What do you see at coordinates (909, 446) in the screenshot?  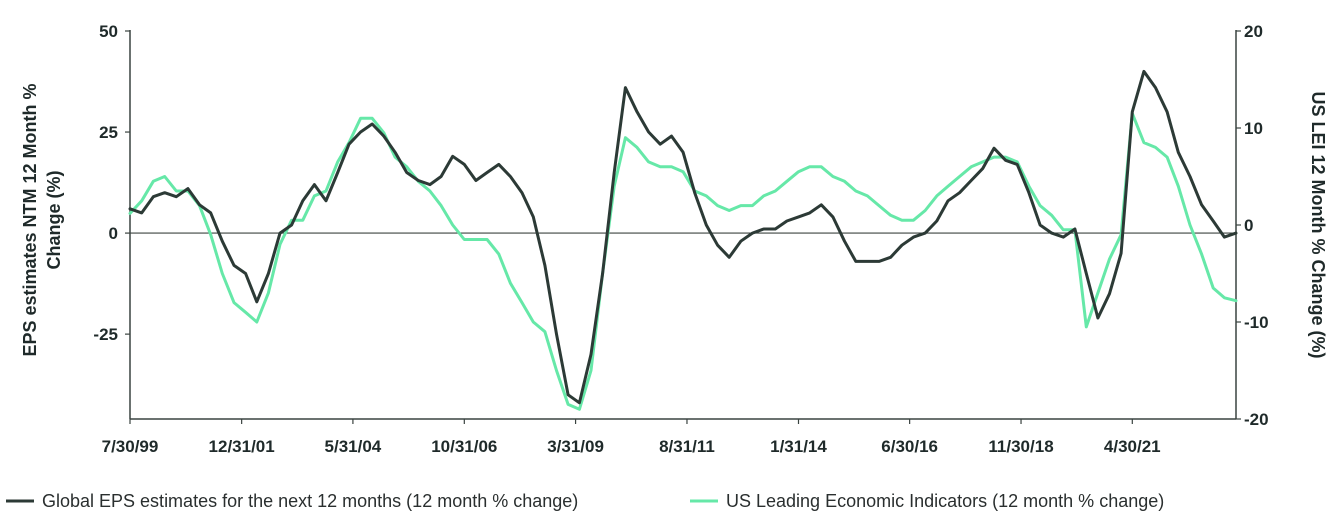 I see `x-tick-label: 6/30/16` at bounding box center [909, 446].